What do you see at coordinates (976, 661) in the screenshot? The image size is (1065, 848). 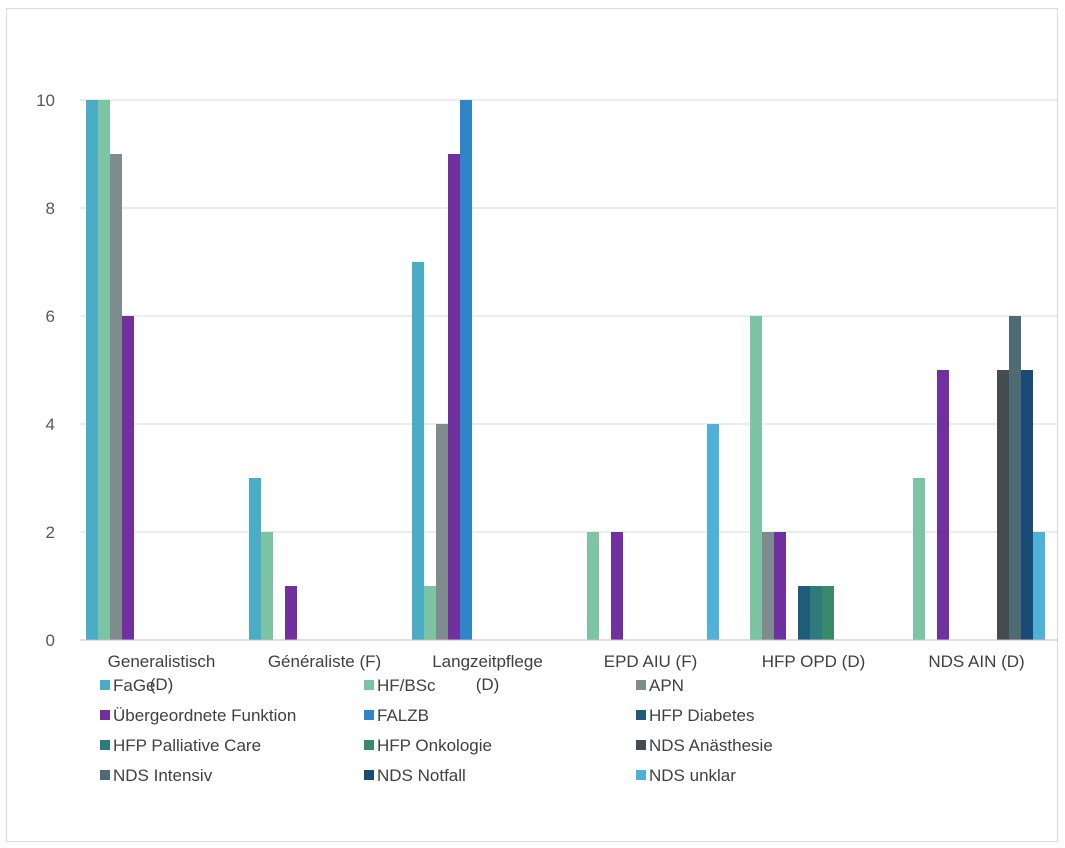 I see `category-label: NDS AIN (D)` at bounding box center [976, 661].